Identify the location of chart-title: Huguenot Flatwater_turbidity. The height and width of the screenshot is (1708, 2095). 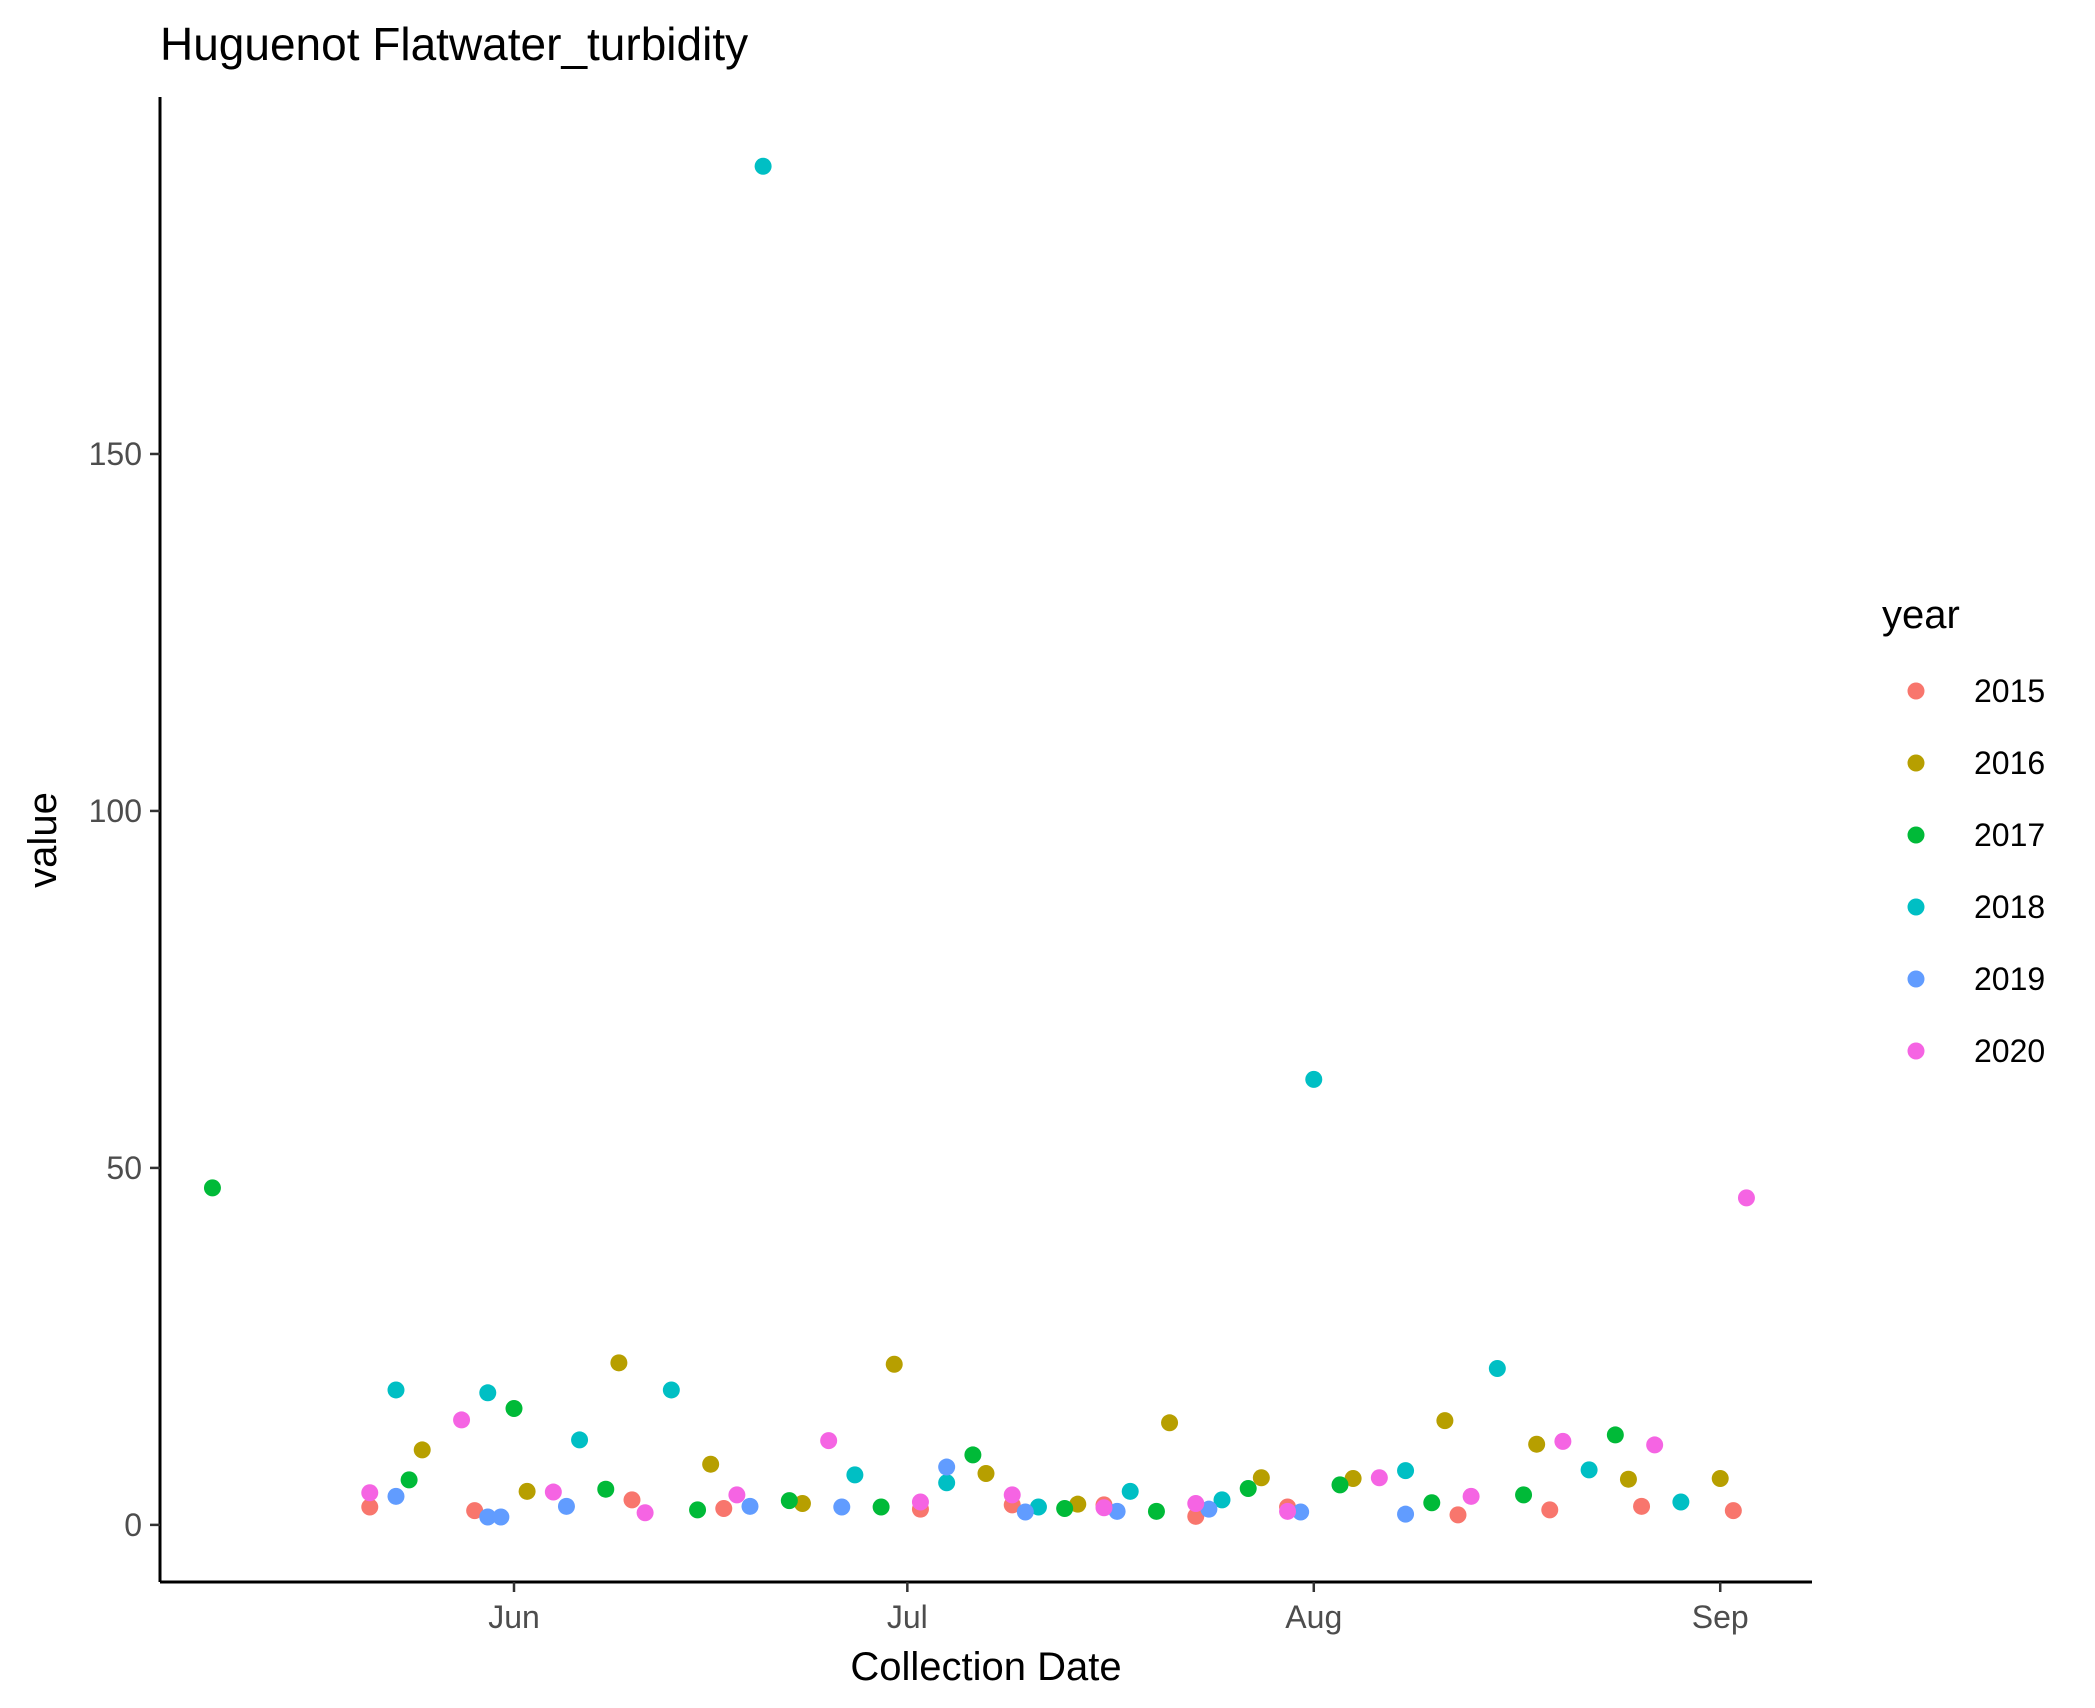
(454, 44).